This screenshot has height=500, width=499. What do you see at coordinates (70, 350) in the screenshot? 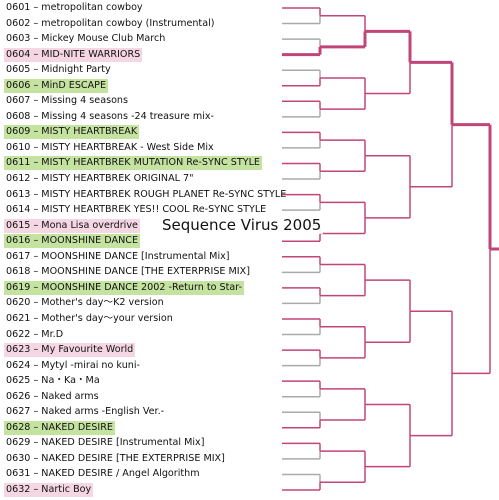
I see `entry: 0623 – My Favourite World` at bounding box center [70, 350].